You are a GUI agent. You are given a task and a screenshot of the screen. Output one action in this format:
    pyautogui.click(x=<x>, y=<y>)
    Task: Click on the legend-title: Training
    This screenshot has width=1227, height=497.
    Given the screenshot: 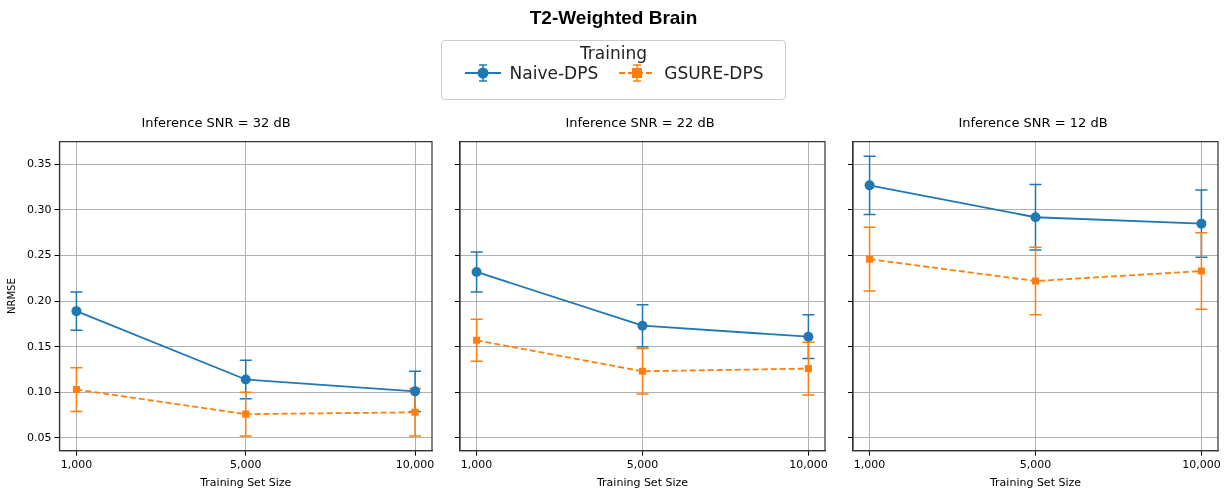 What is the action you would take?
    pyautogui.click(x=613, y=53)
    